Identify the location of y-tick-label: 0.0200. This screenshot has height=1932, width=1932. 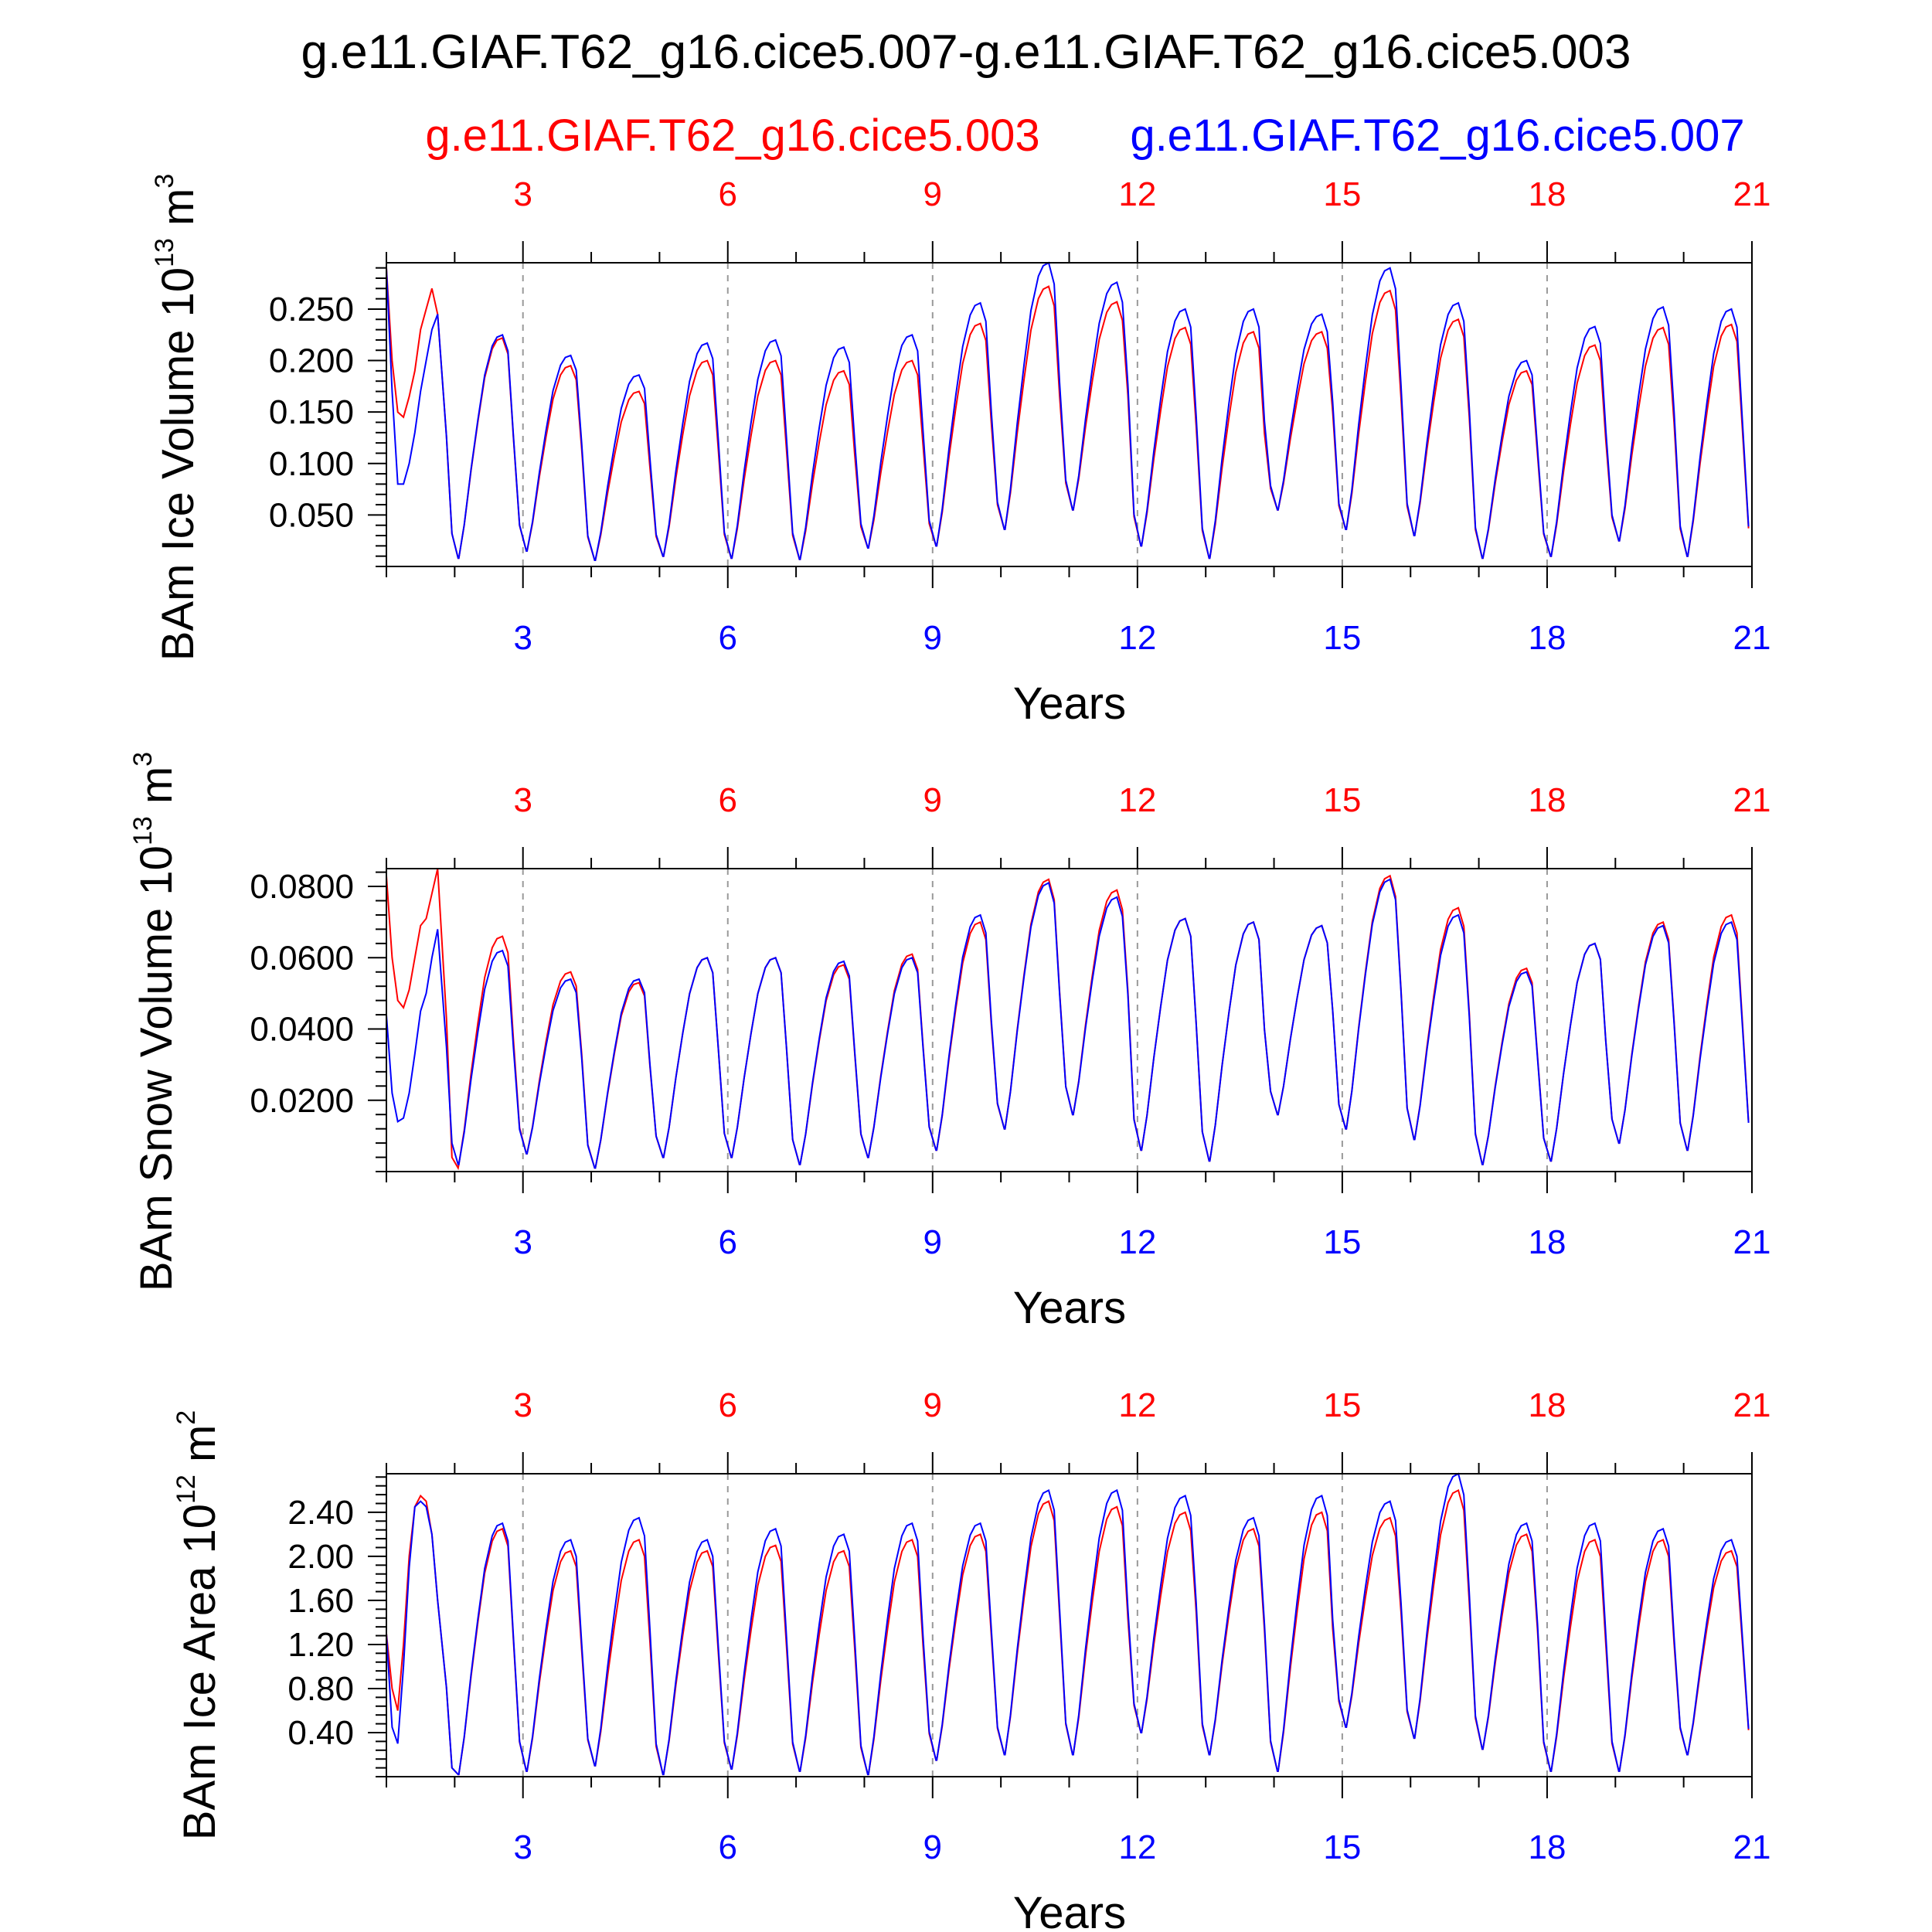
(302, 1101).